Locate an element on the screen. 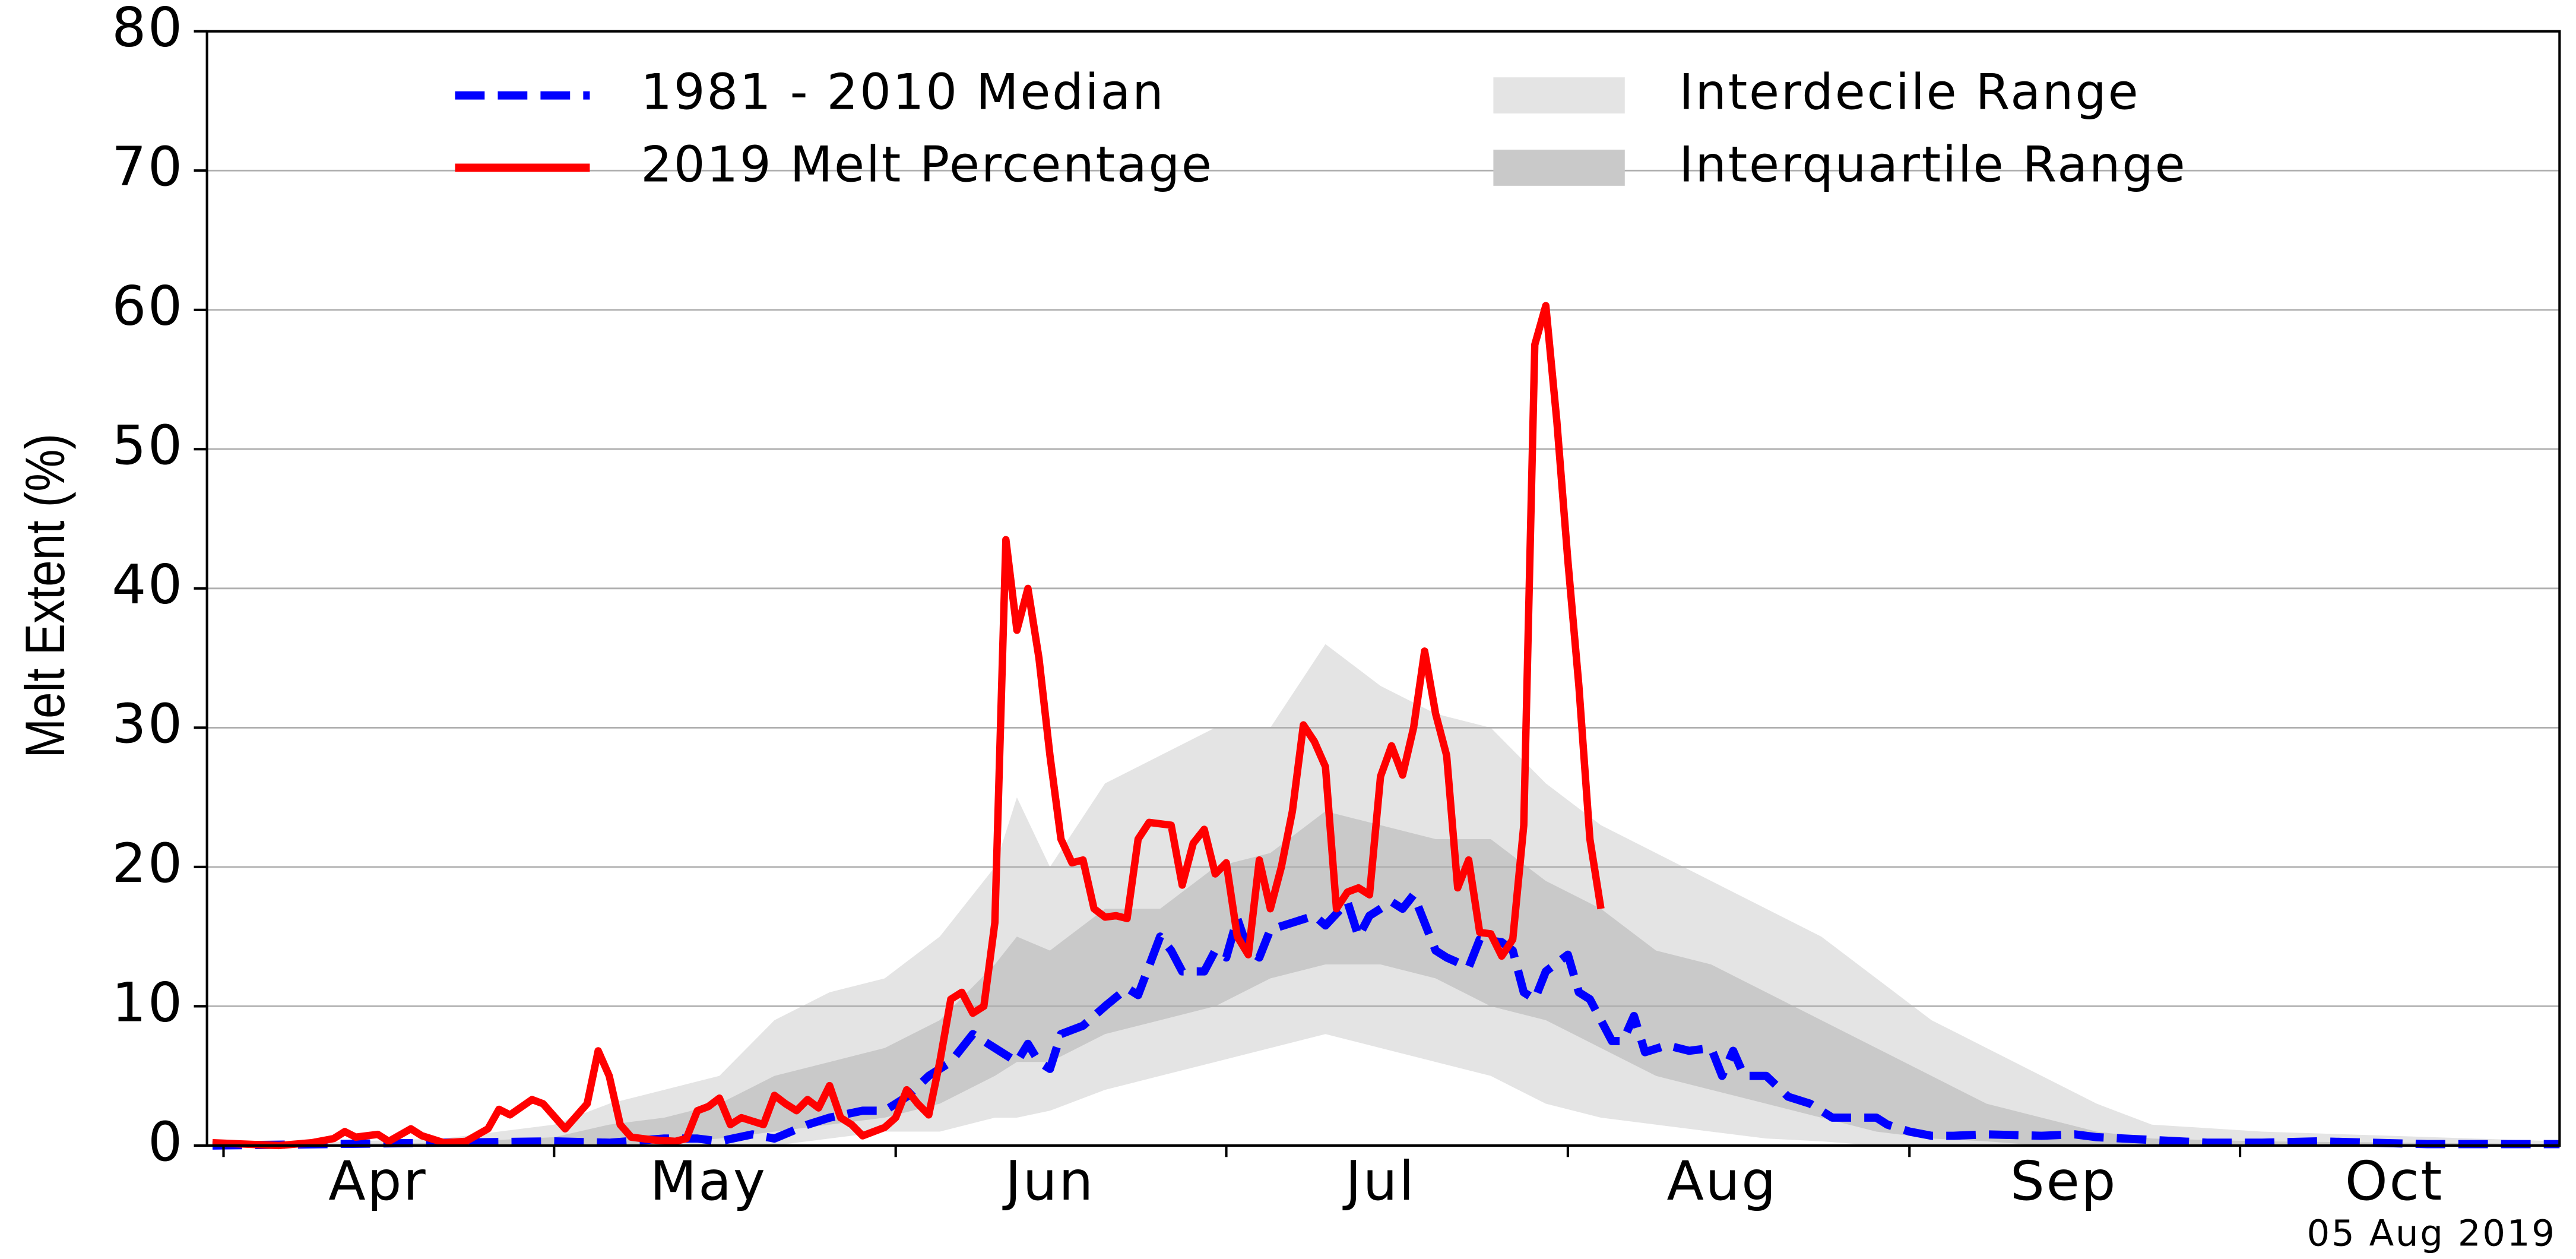 The image size is (2576, 1259). x-tick-label: Sep is located at coordinates (2064, 1181).